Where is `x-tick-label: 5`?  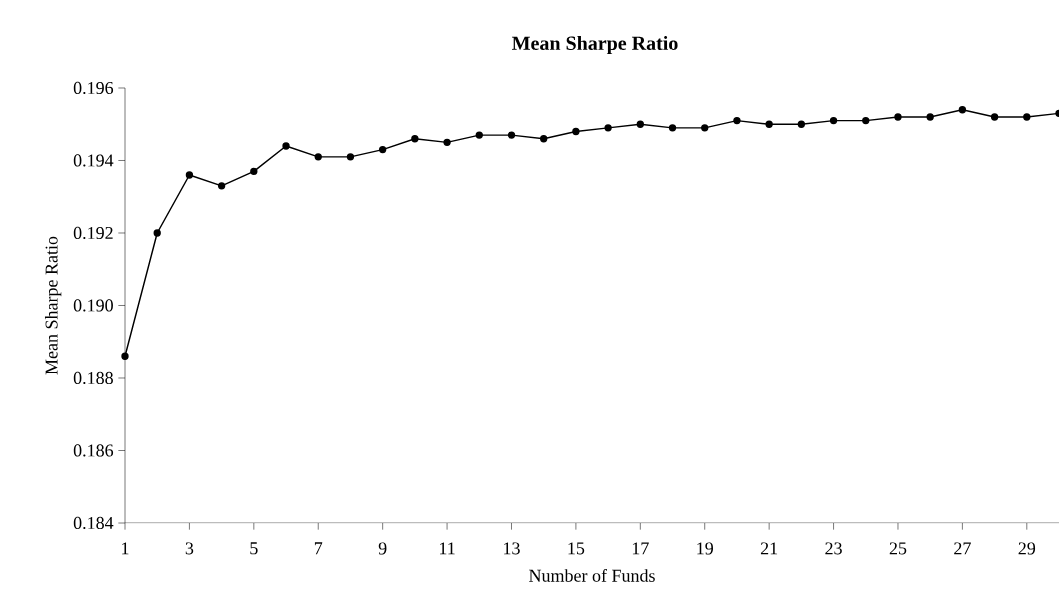 x-tick-label: 5 is located at coordinates (254, 548).